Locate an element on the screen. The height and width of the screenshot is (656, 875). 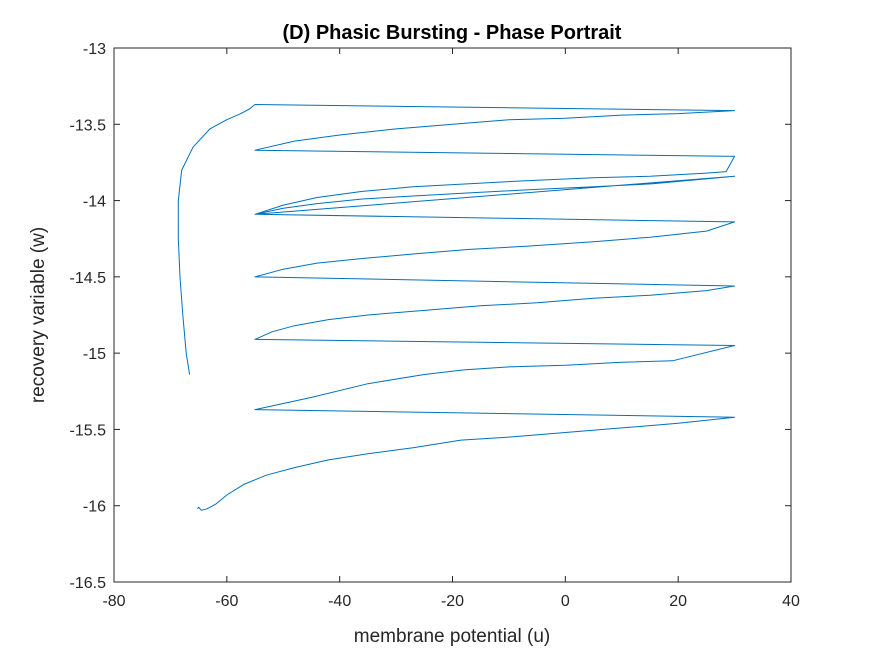
x-axis-label: membrane potential (u) is located at coordinates (452, 636).